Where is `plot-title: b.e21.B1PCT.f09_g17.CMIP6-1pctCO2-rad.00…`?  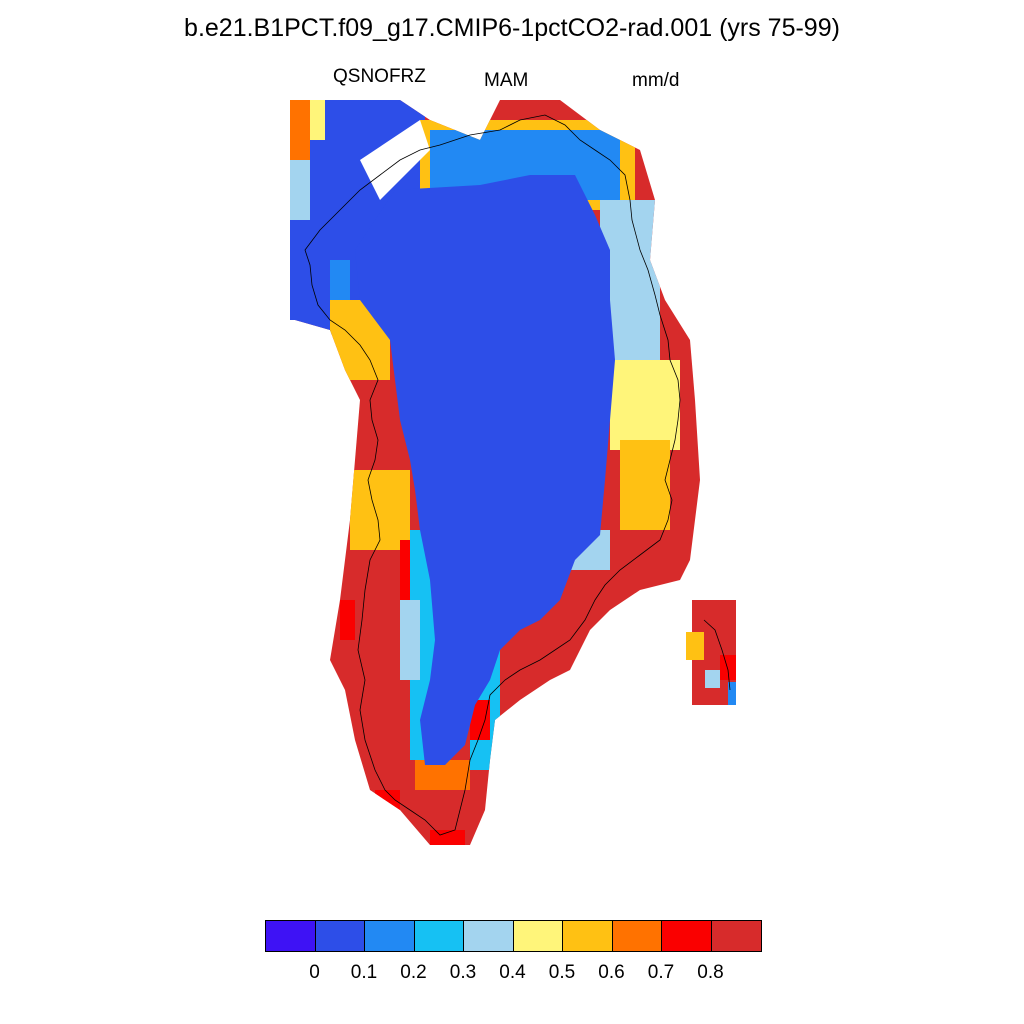 plot-title: b.e21.B1PCT.f09_g17.CMIP6-1pctCO2-rad.00… is located at coordinates (512, 28).